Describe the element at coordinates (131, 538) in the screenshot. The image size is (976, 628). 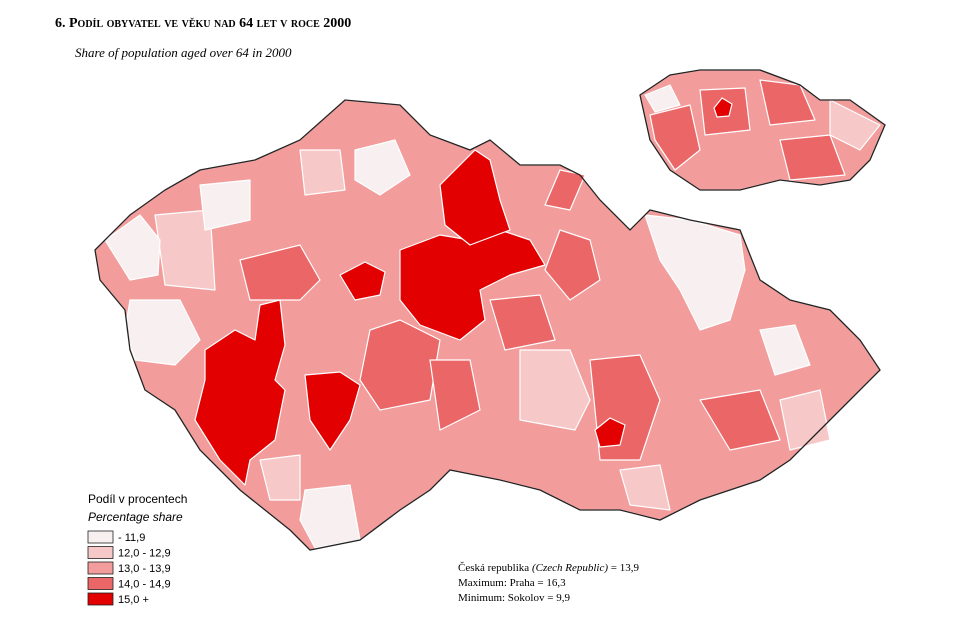
I see `legend-label: - 11,9` at that location.